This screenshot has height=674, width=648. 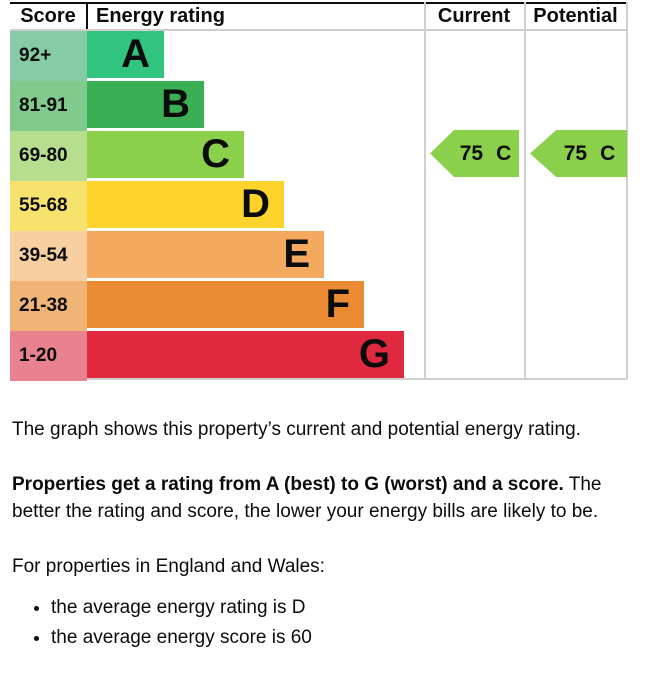 What do you see at coordinates (48, 16) in the screenshot?
I see `column-header-score: Score` at bounding box center [48, 16].